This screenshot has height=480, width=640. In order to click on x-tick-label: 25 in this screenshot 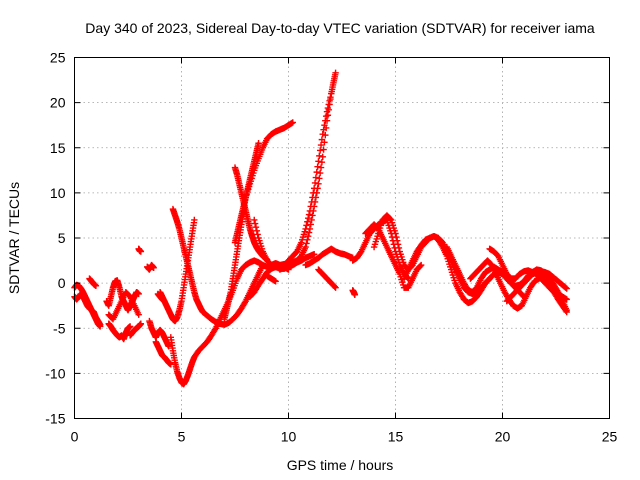, I will do `click(610, 437)`.